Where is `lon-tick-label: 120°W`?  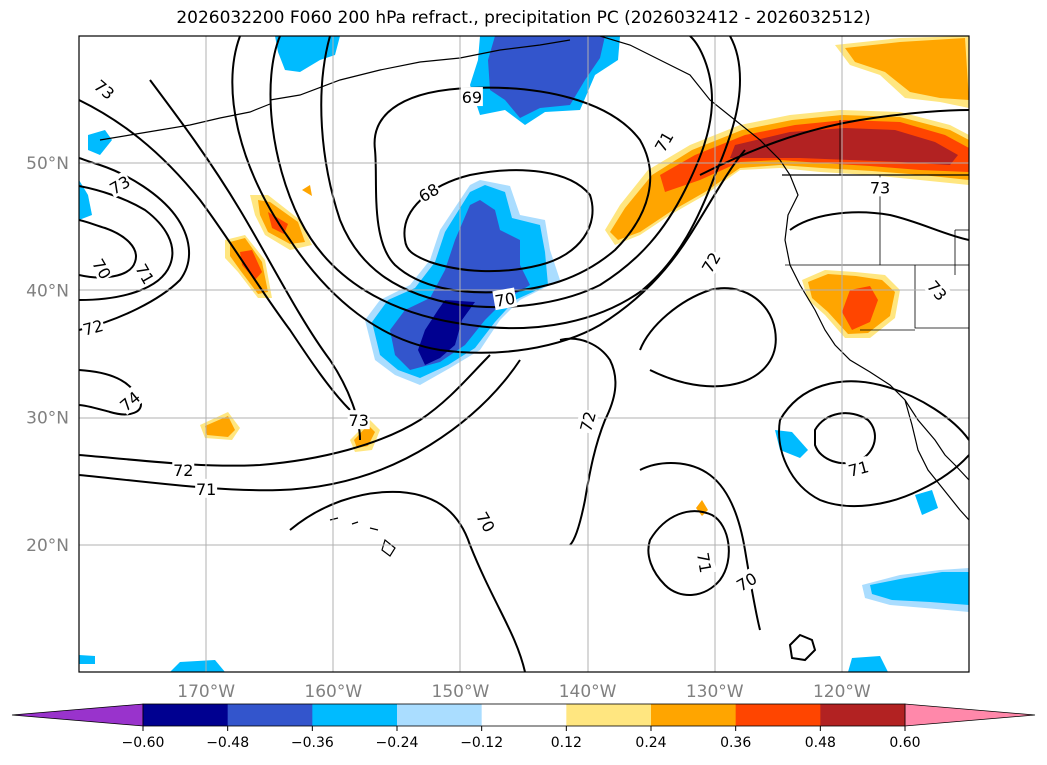 lon-tick-label: 120°W is located at coordinates (842, 692).